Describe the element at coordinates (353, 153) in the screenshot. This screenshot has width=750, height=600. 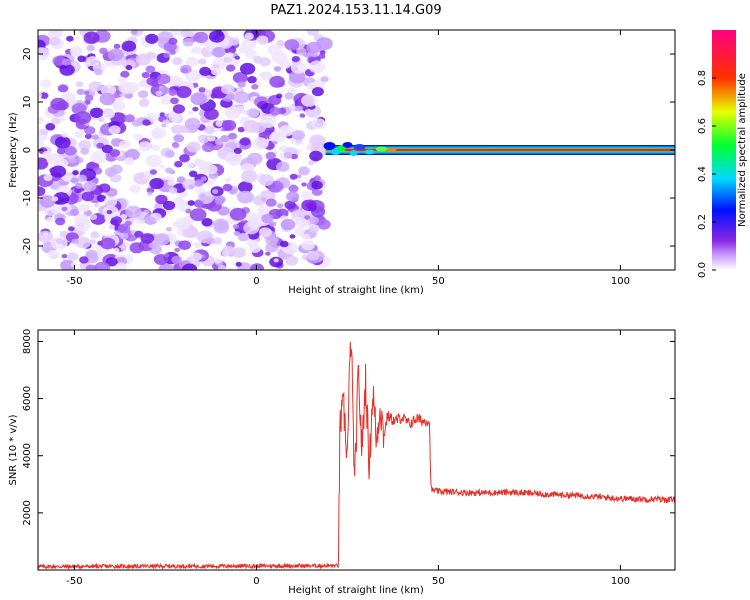
I see `signal-onset-blob` at that location.